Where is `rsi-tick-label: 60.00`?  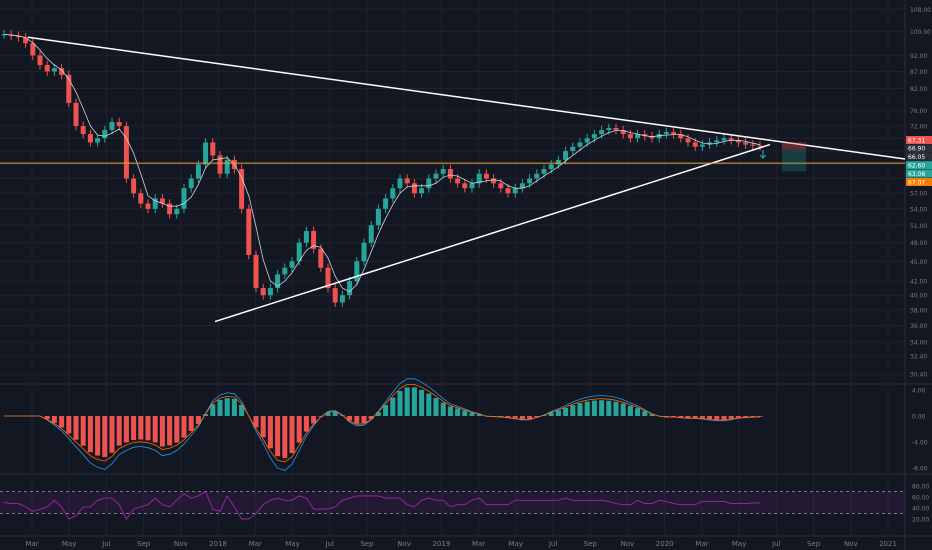 rsi-tick-label: 60.00 is located at coordinates (920, 498).